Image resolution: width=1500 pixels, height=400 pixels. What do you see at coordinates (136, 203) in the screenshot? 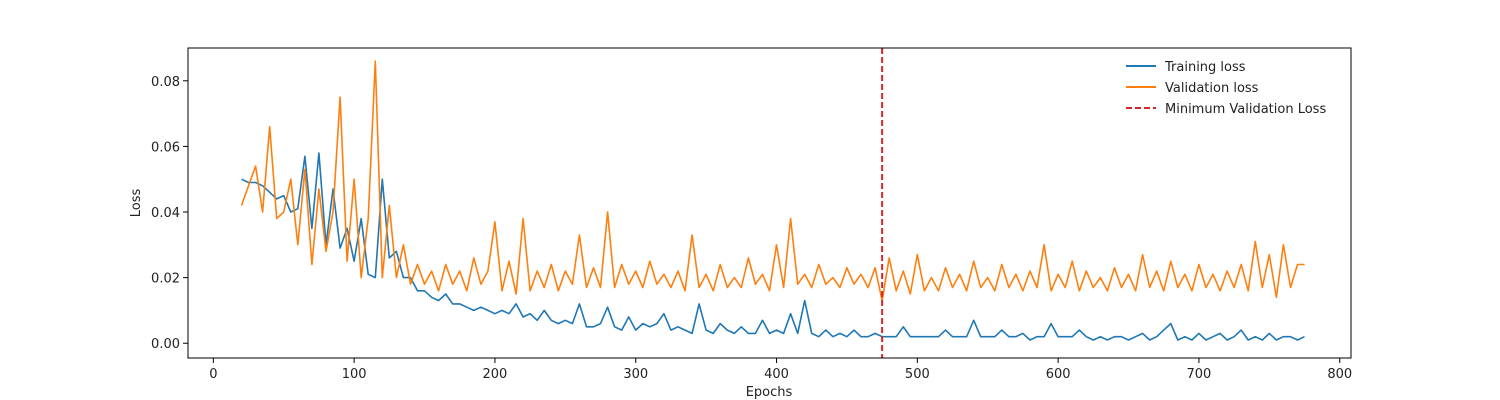
I see `y-axis-title: Loss` at bounding box center [136, 203].